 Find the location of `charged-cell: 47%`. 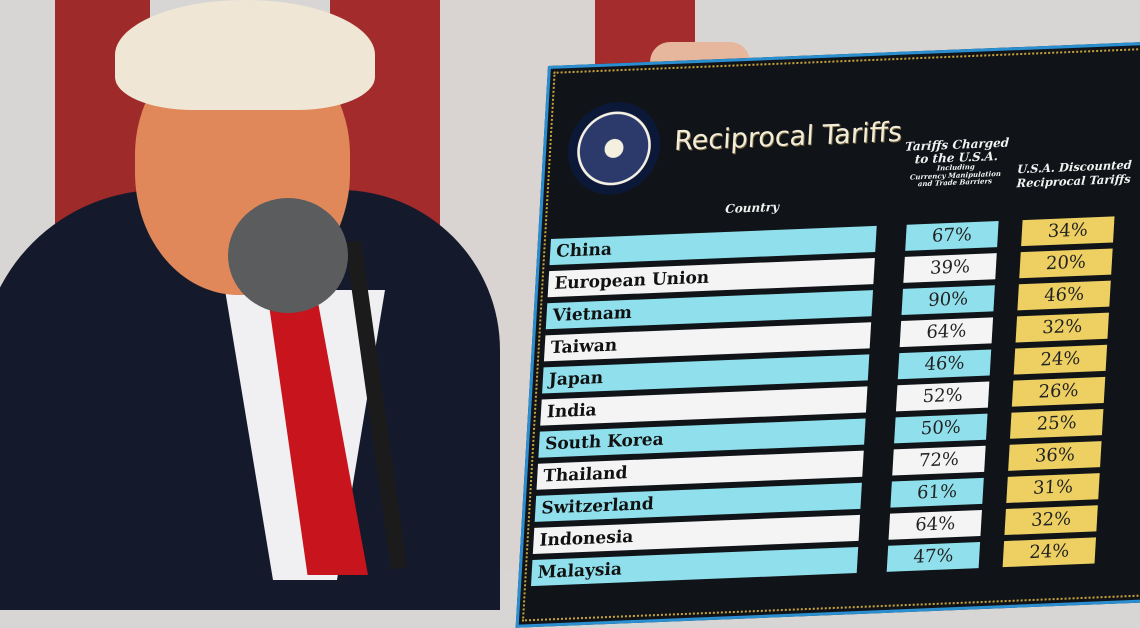

charged-cell: 47% is located at coordinates (933, 557).